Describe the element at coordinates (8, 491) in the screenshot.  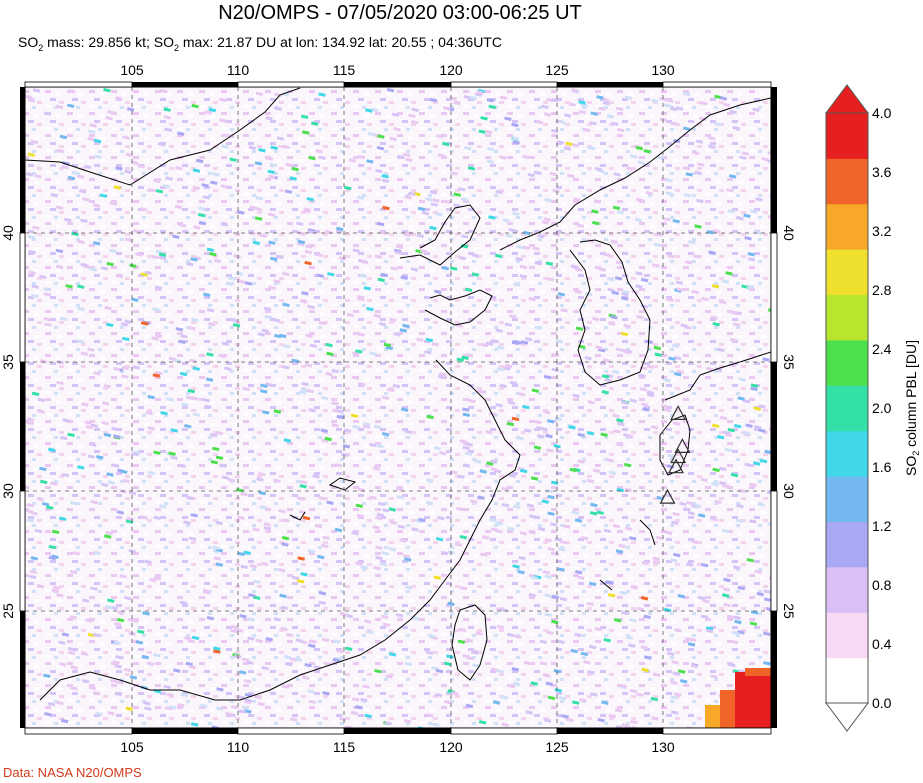
I see `lat-tick-left: 30` at that location.